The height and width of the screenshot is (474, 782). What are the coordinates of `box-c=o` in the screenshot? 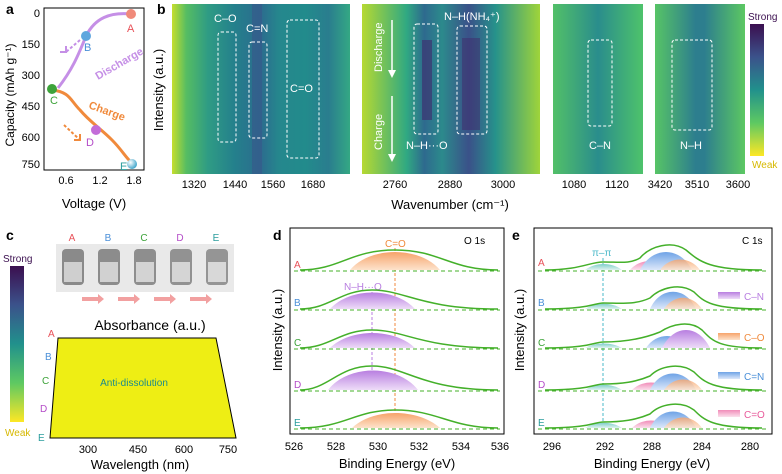 It's located at (303, 89).